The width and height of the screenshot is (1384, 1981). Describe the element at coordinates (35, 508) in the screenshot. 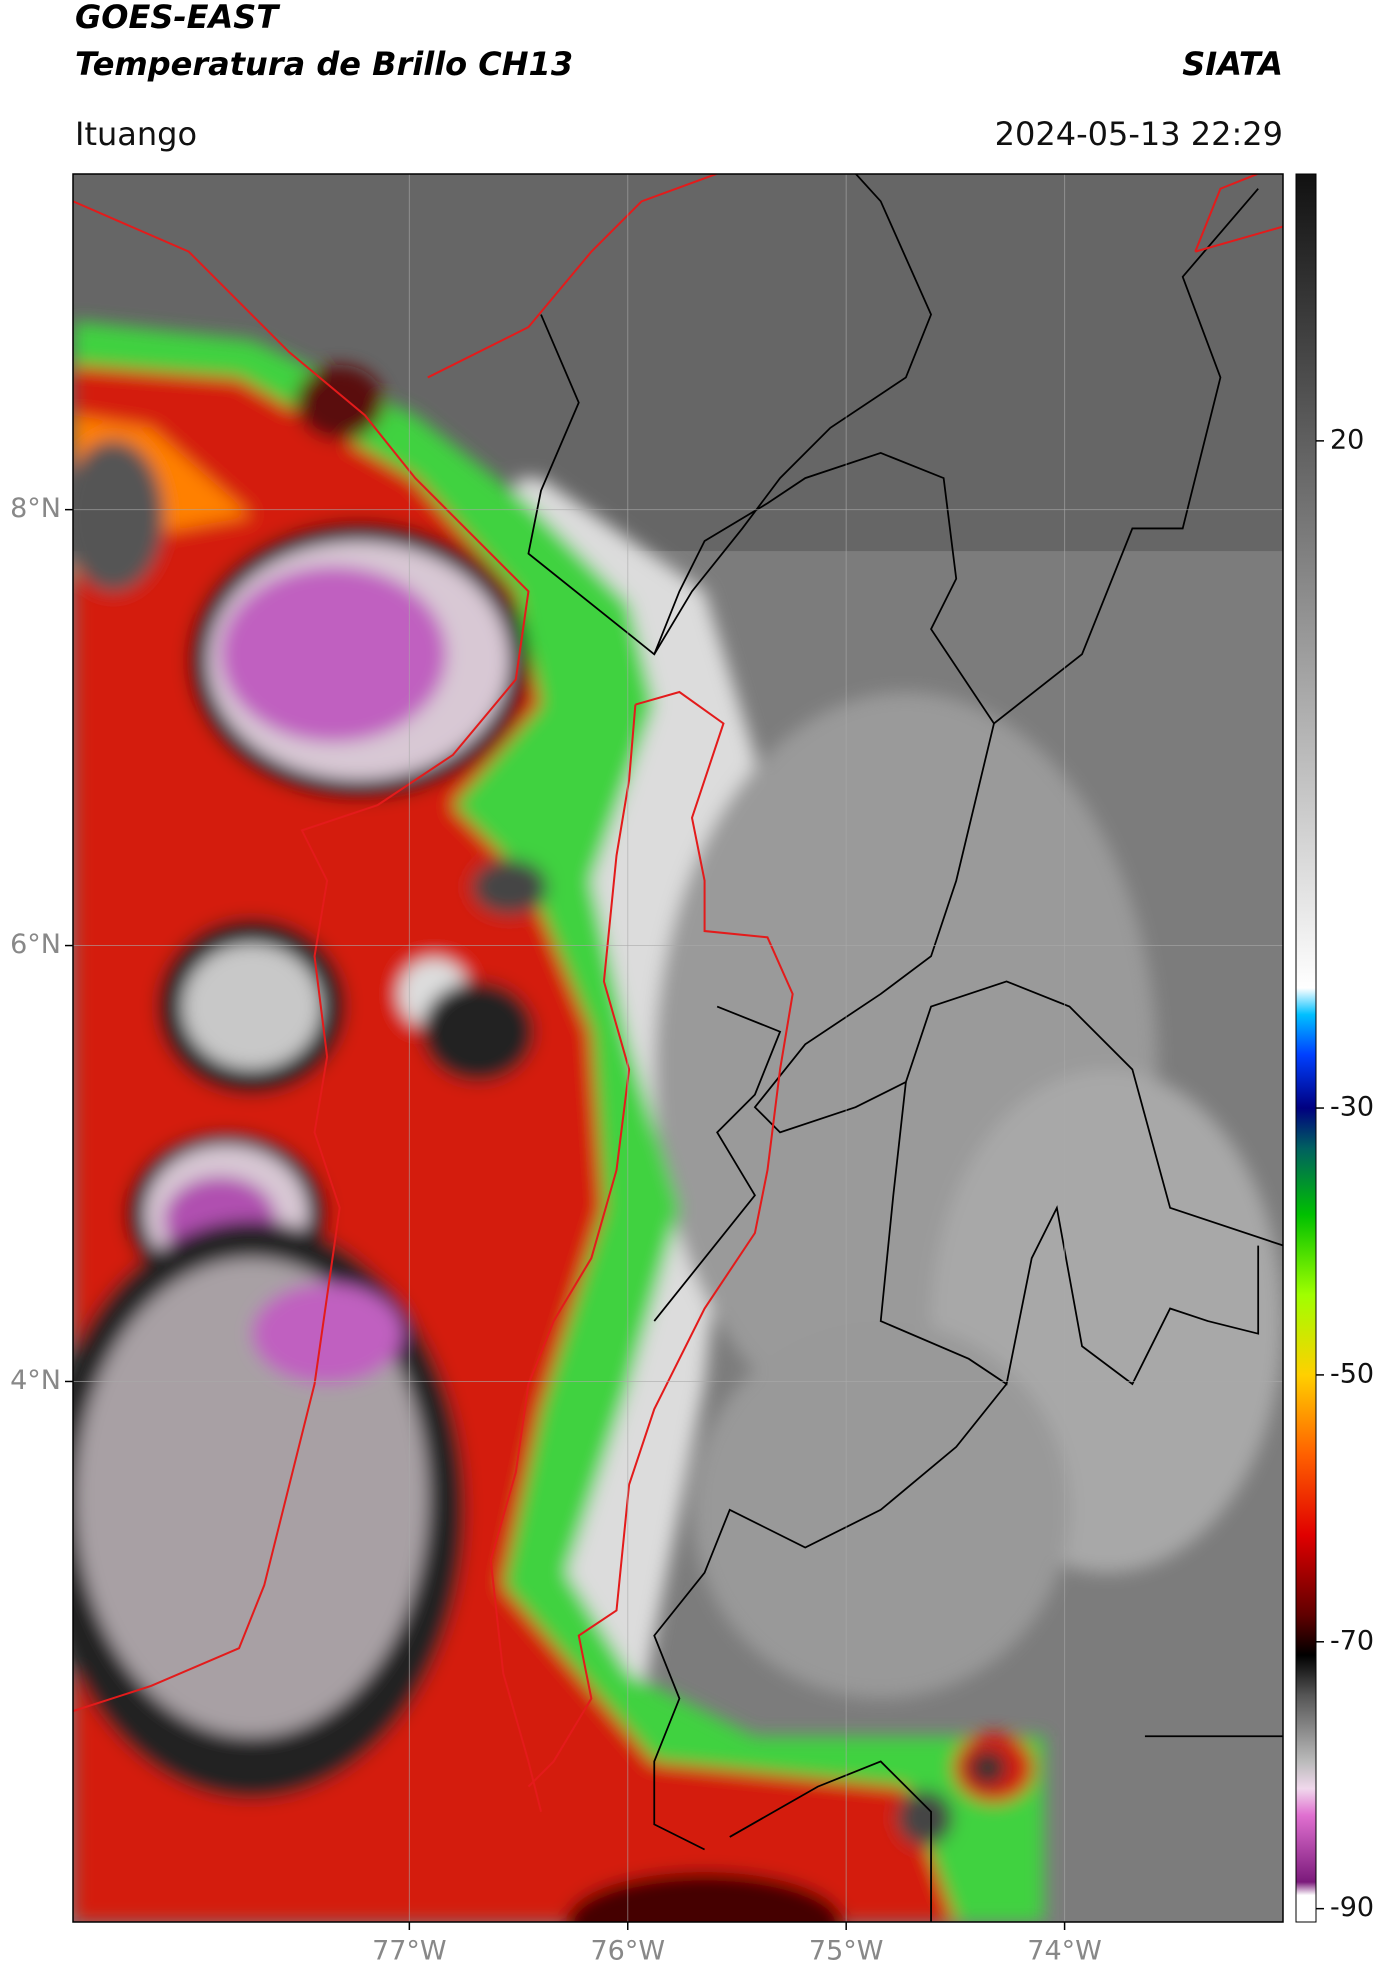

I see `lat-tick-label: 8°N` at that location.